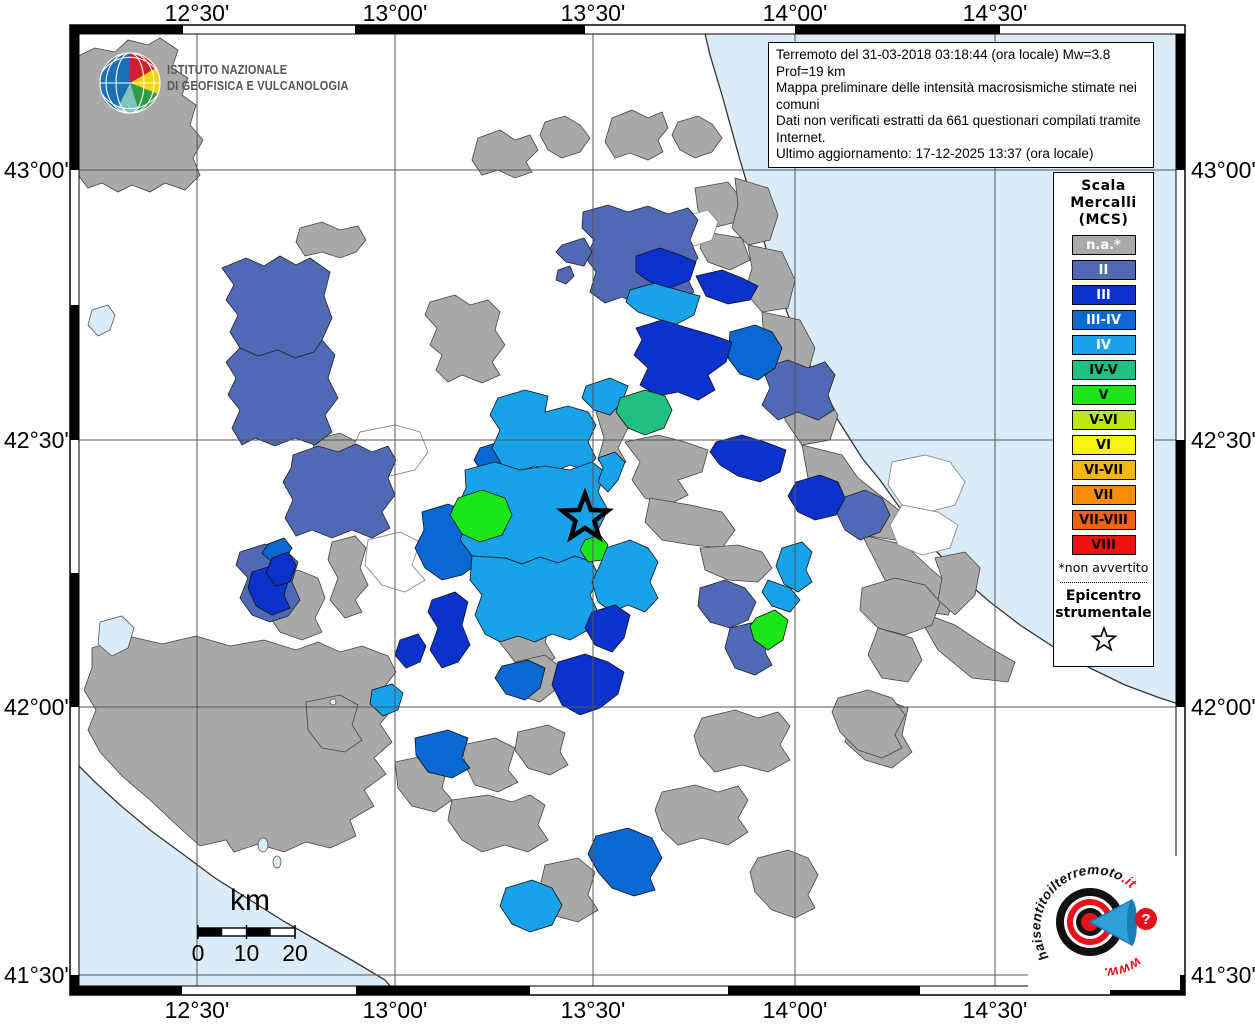 The image size is (1255, 1024). What do you see at coordinates (395, 13) in the screenshot?
I see `lon-label-top-1: 13°00'` at bounding box center [395, 13].